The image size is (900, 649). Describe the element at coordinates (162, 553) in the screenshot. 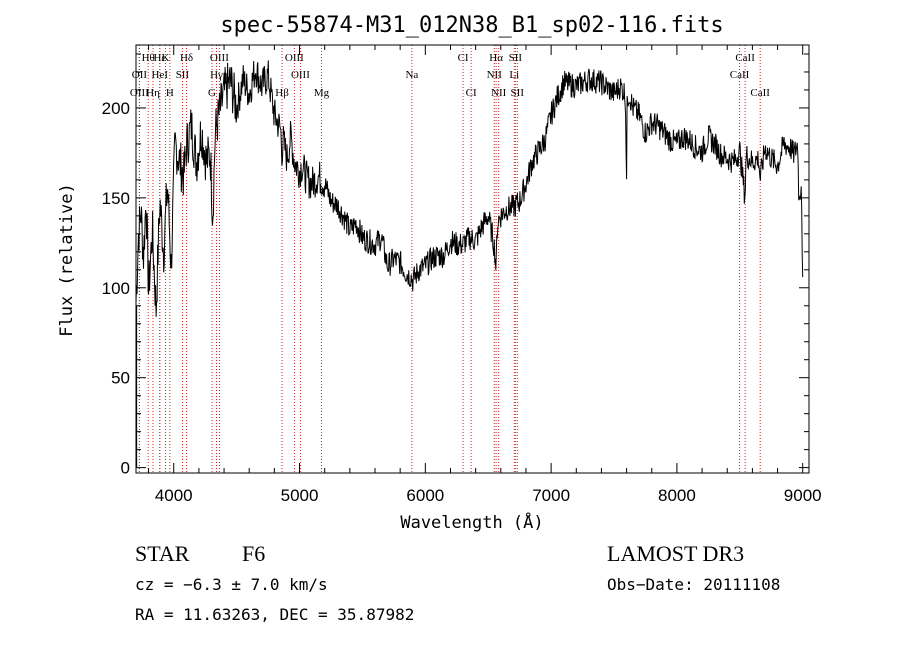

I see `object-class: STAR` at that location.